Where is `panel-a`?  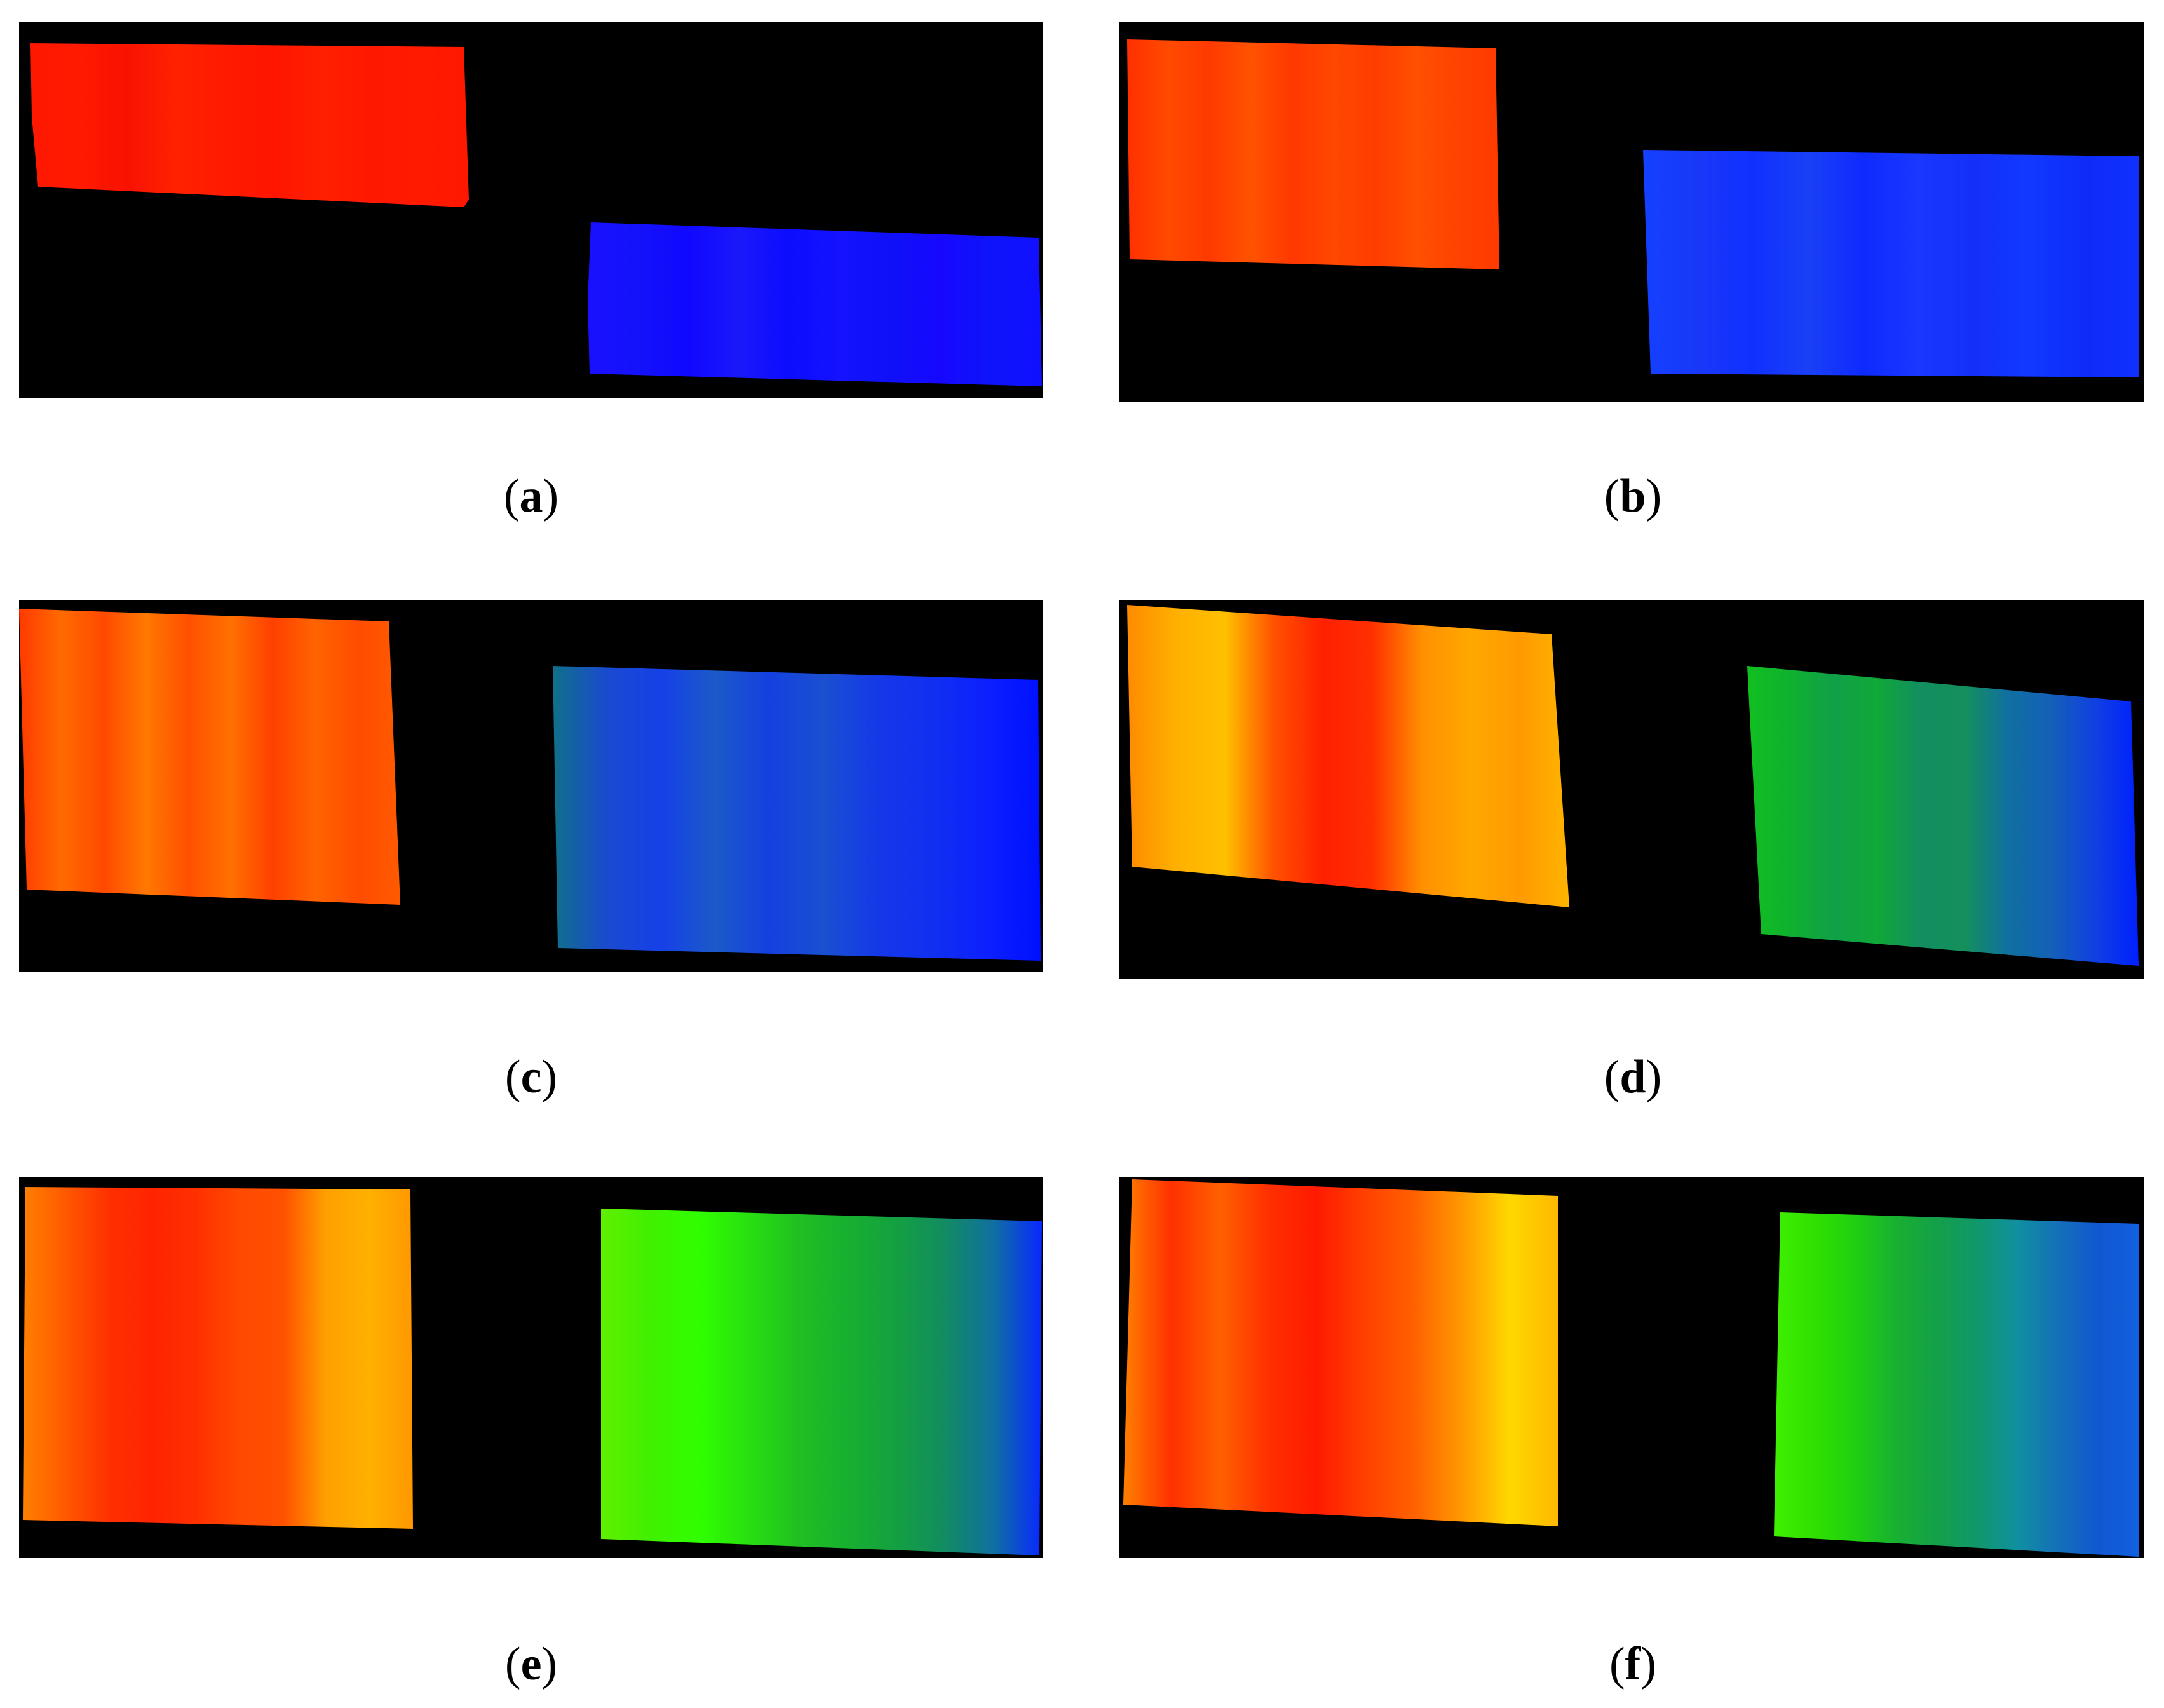
panel-a is located at coordinates (531, 210).